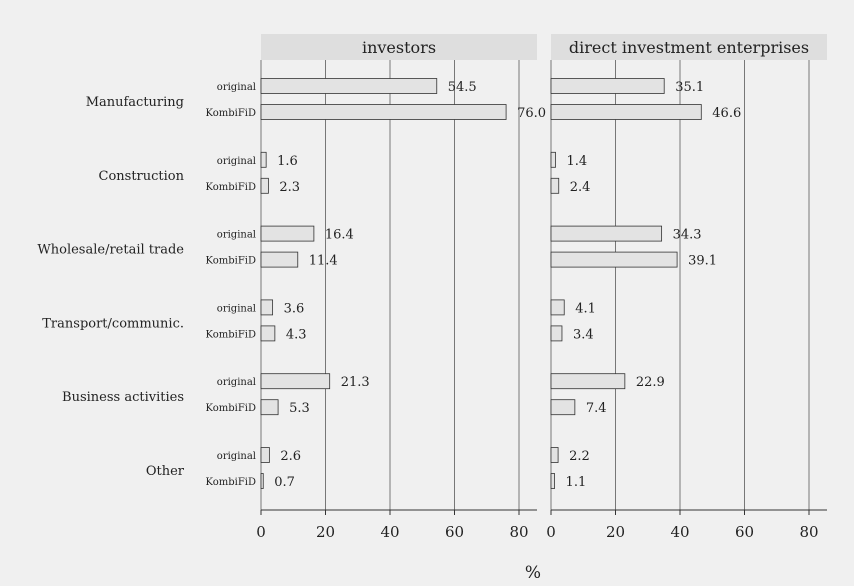 This screenshot has height=586, width=854. Describe the element at coordinates (726, 113) in the screenshot. I see `bar-value-label-1-0-1: 46.6` at that location.